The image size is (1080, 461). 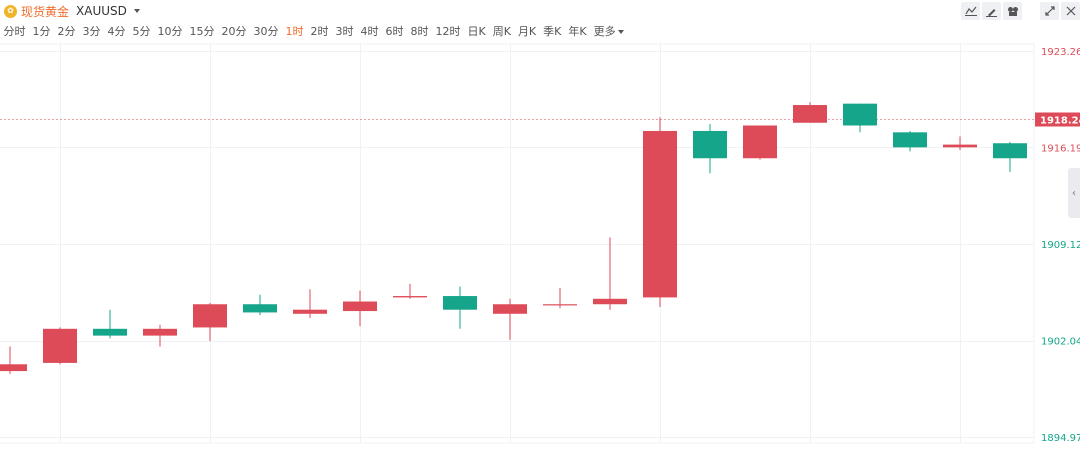 I want to click on period-tab: 30分, so click(x=266, y=31).